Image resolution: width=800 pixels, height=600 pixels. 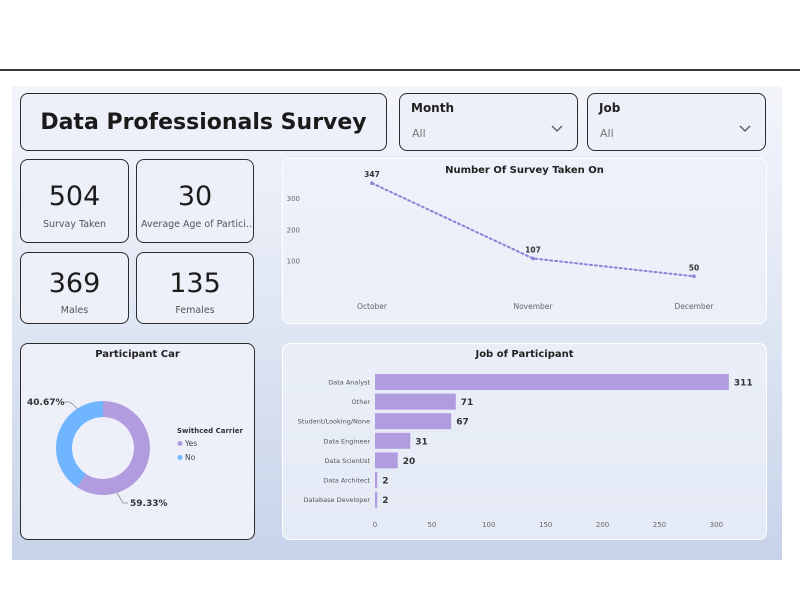 What do you see at coordinates (533, 306) in the screenshot?
I see `x-tick-label: November` at bounding box center [533, 306].